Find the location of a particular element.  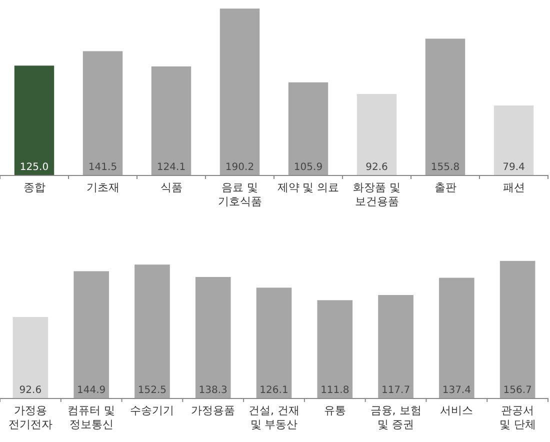

x-tick-label: 제약 및 의료 is located at coordinates (308, 187).